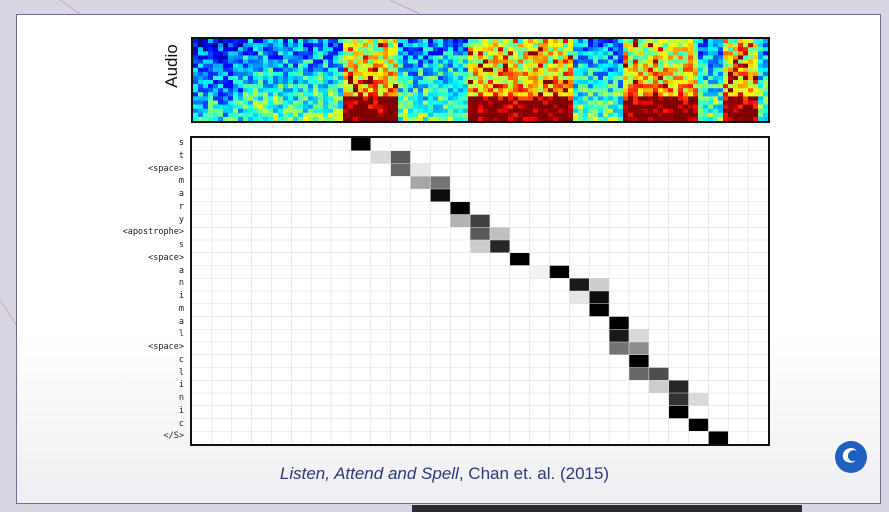  I want to click on row-label: </S>, so click(173, 436).